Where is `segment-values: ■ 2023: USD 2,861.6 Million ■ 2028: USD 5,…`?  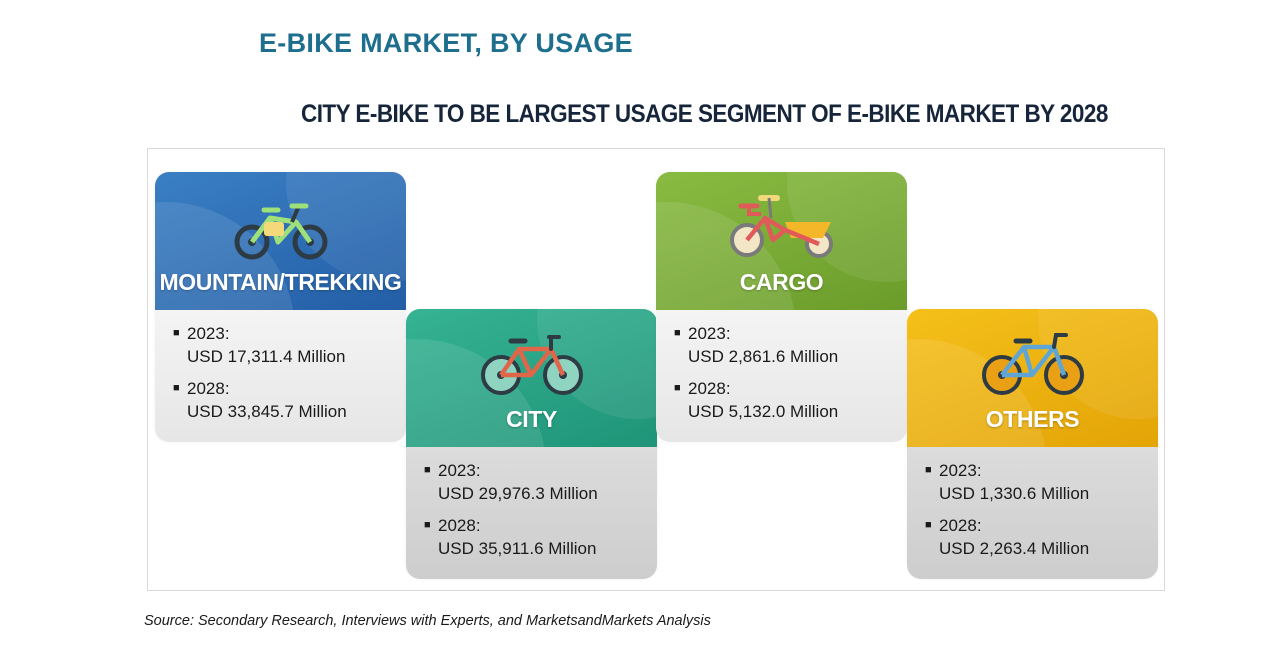 segment-values: ■ 2023: USD 2,861.6 Million ■ 2028: USD 5,… is located at coordinates (781, 376).